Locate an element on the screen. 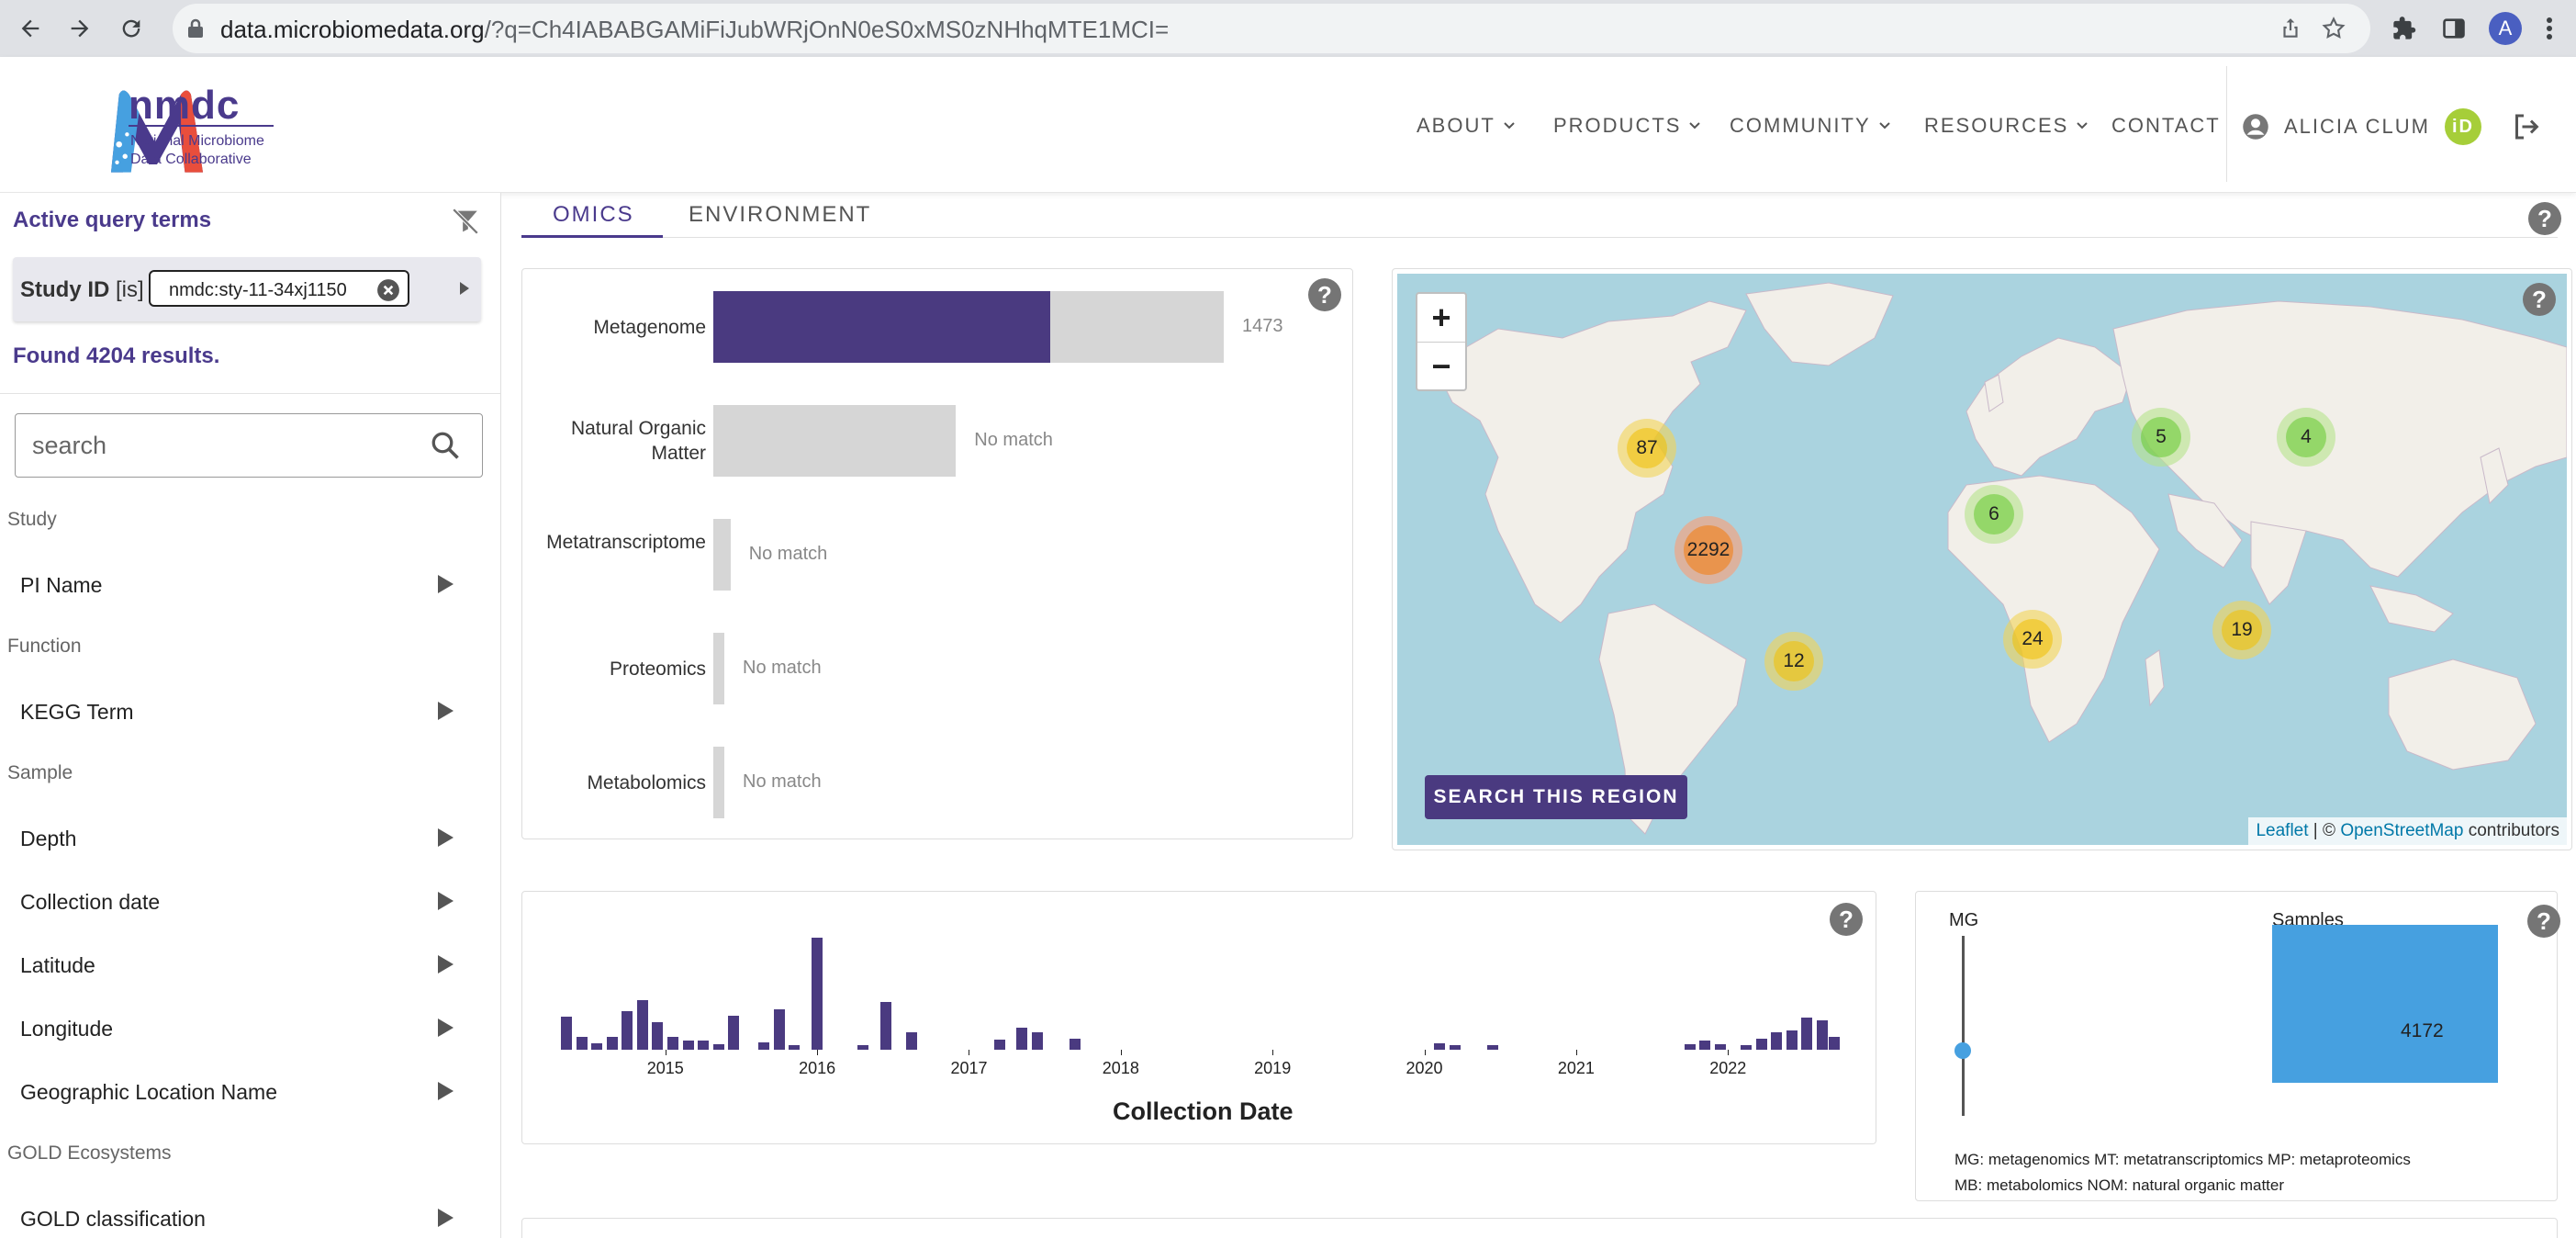 The width and height of the screenshot is (2576, 1238). forward-icon is located at coordinates (80, 28).